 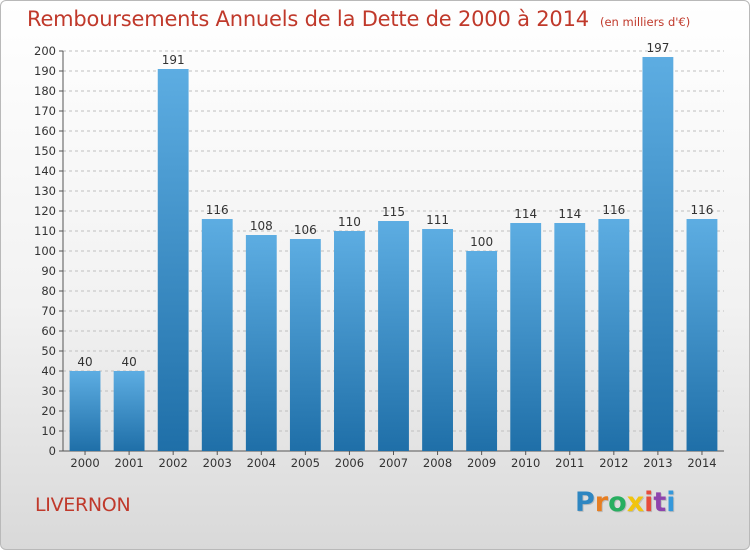 What do you see at coordinates (617, 502) in the screenshot?
I see `logo-letter: o` at bounding box center [617, 502].